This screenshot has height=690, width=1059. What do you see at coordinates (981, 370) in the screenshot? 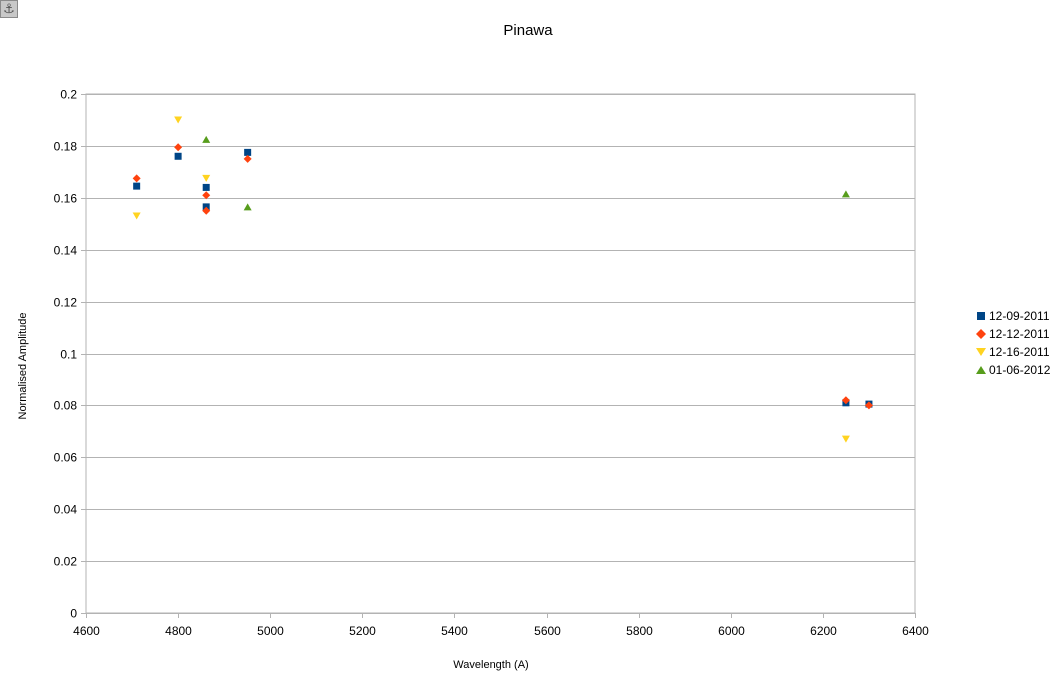
I see `legend-triangle-up-marker-icon` at bounding box center [981, 370].